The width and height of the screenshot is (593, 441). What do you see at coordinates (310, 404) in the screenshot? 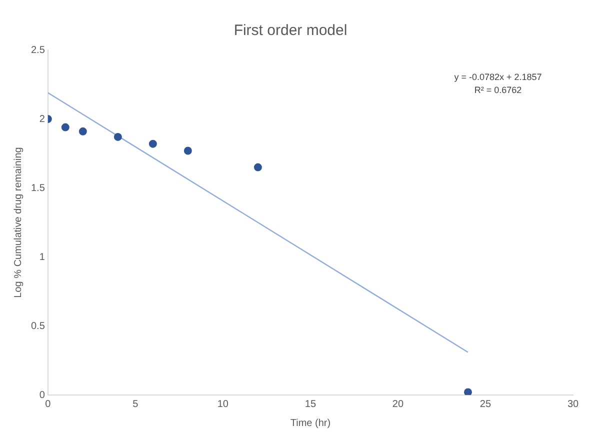
I see `x-tick-label: 15` at bounding box center [310, 404].